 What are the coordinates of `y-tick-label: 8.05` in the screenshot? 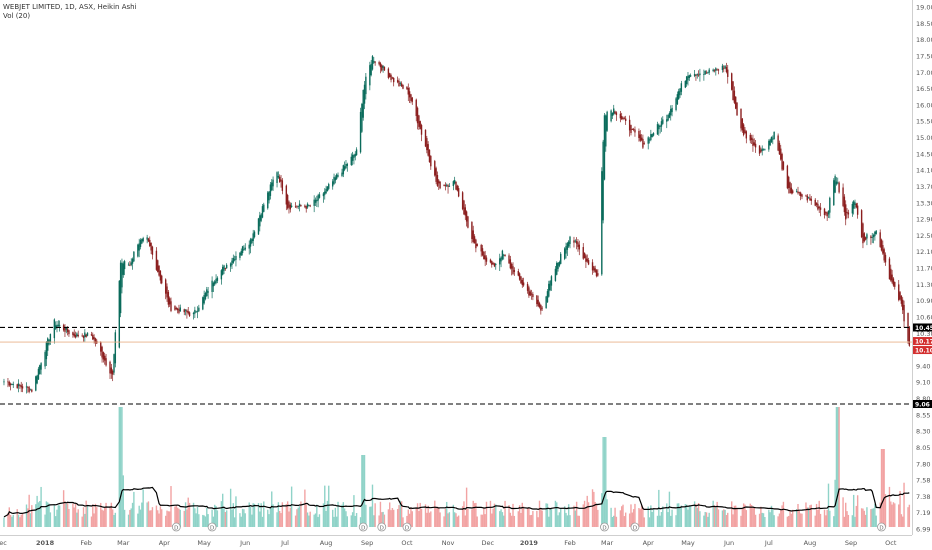 It's located at (923, 448).